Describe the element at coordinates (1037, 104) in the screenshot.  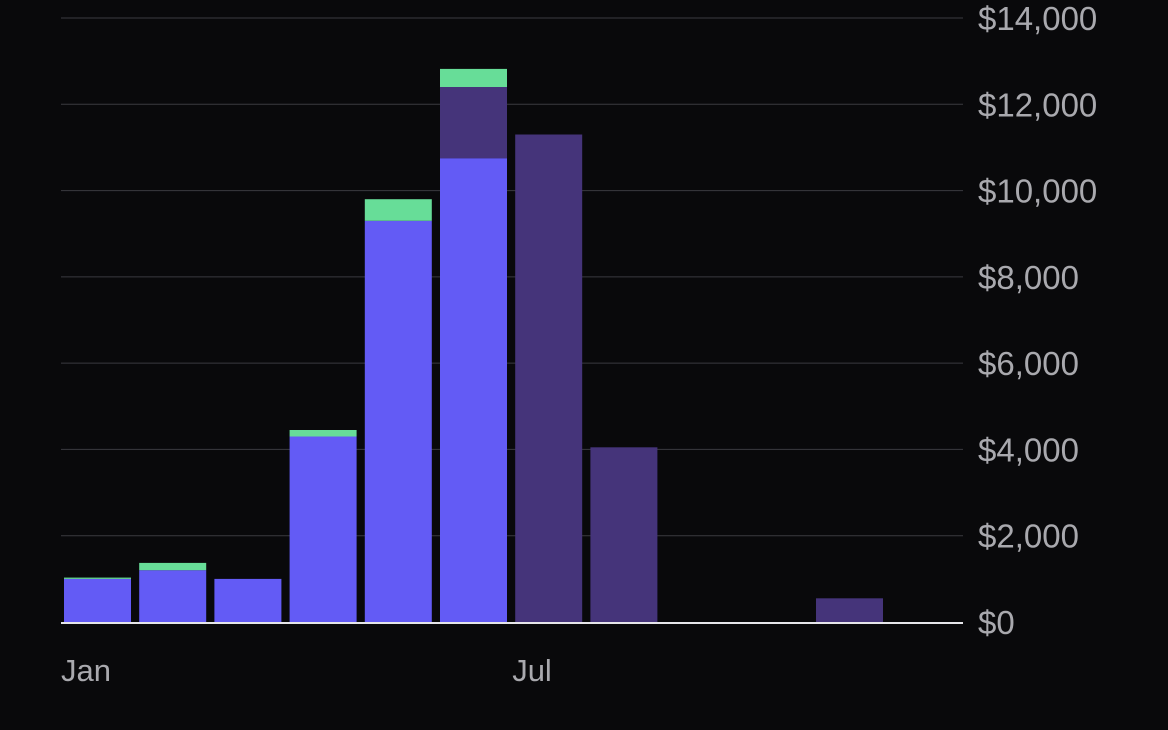
I see `y-tick-label: $12,000` at that location.